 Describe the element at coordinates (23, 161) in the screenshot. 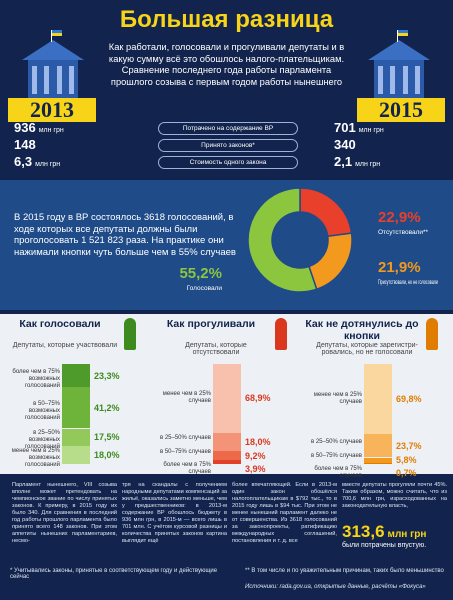

I see `number: 6,3` at that location.